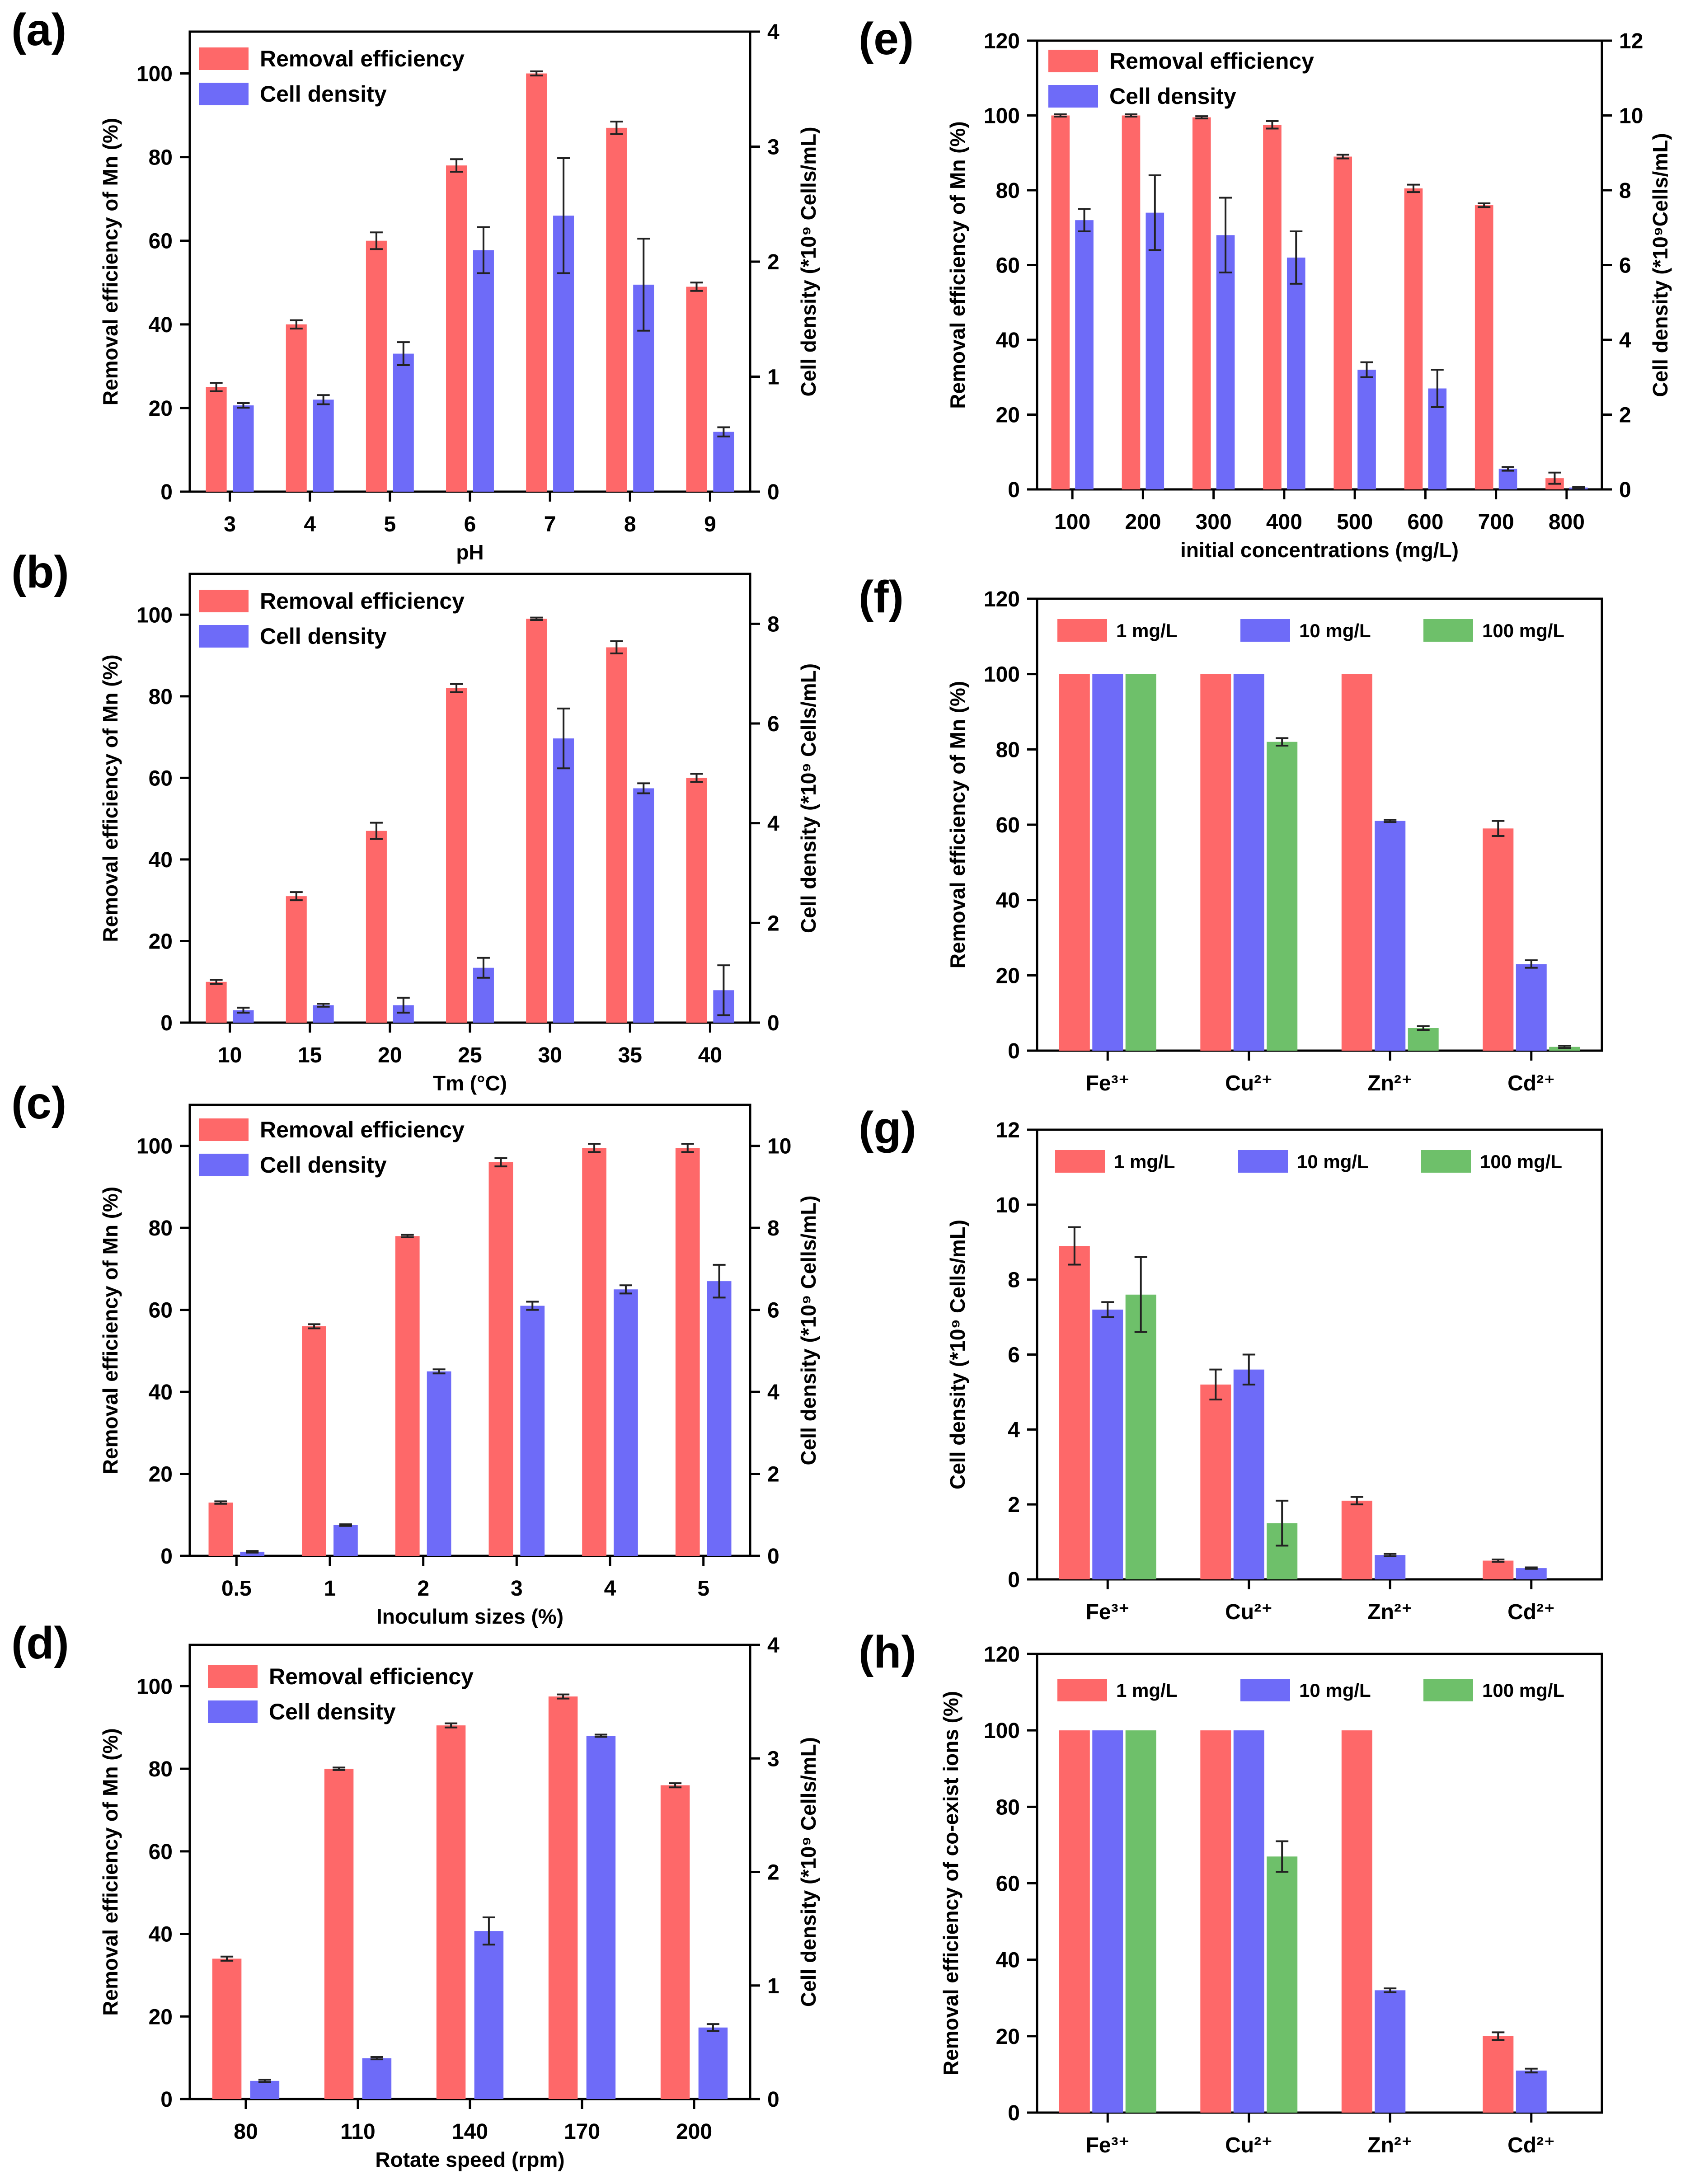 The height and width of the screenshot is (2184, 1695). Describe the element at coordinates (310, 1055) in the screenshot. I see `x-tick-label: 15` at that location.